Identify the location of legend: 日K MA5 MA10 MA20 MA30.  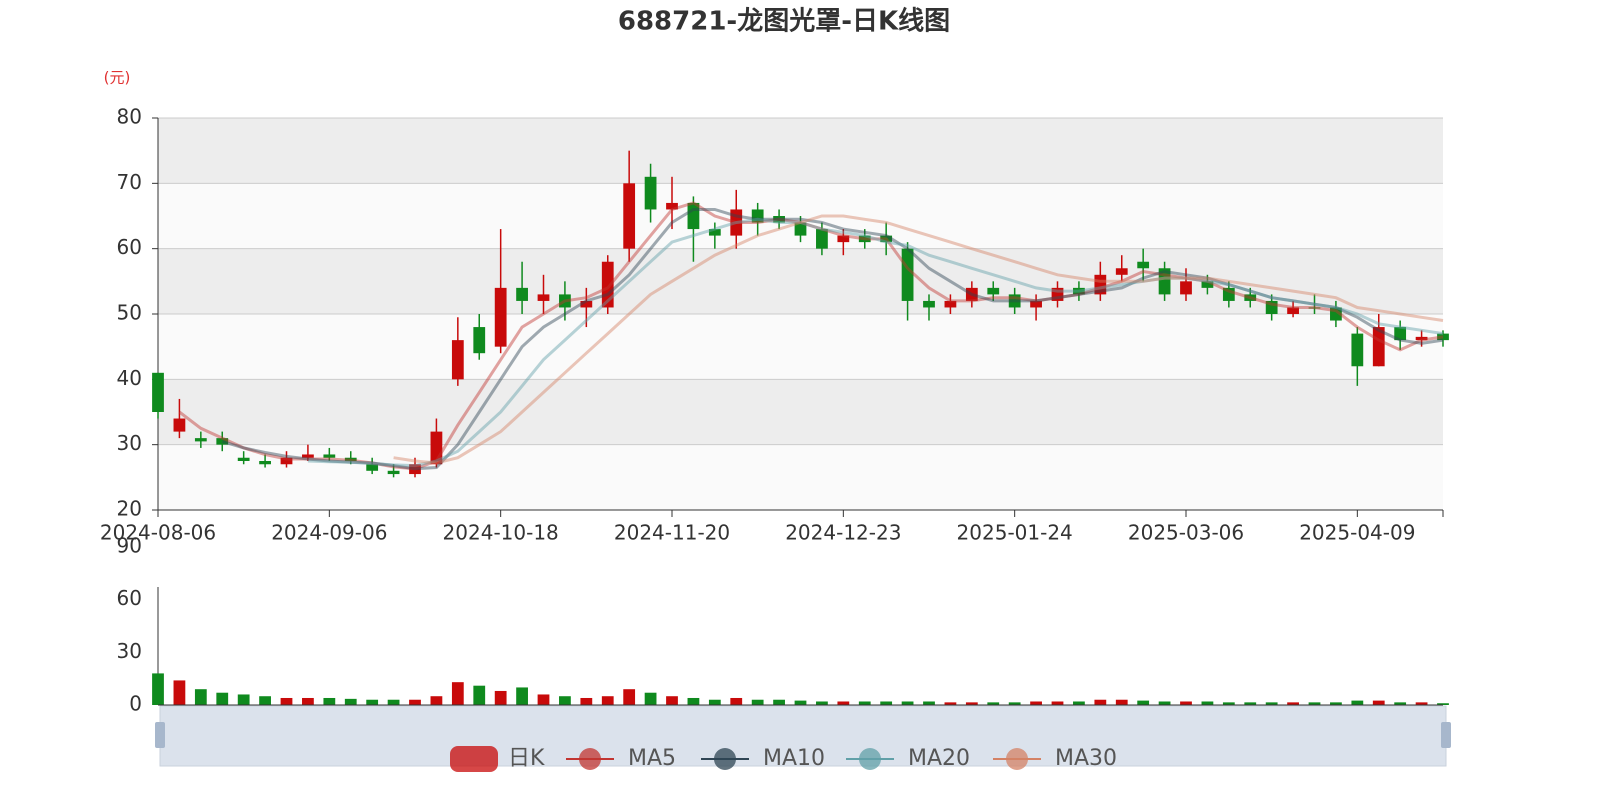
(783, 759).